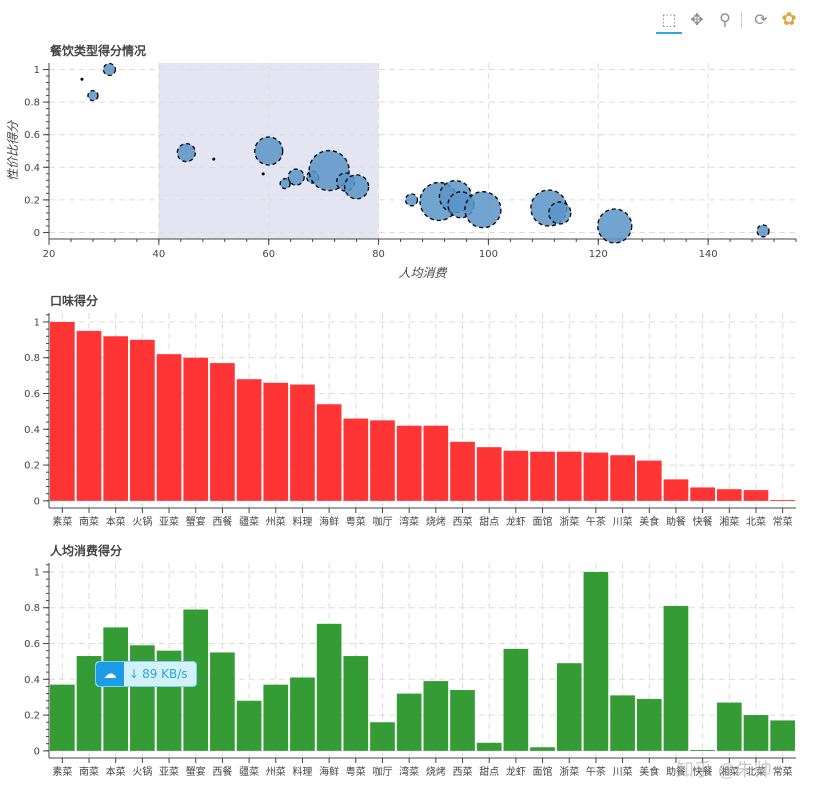  I want to click on bar-北菜, so click(756, 495).